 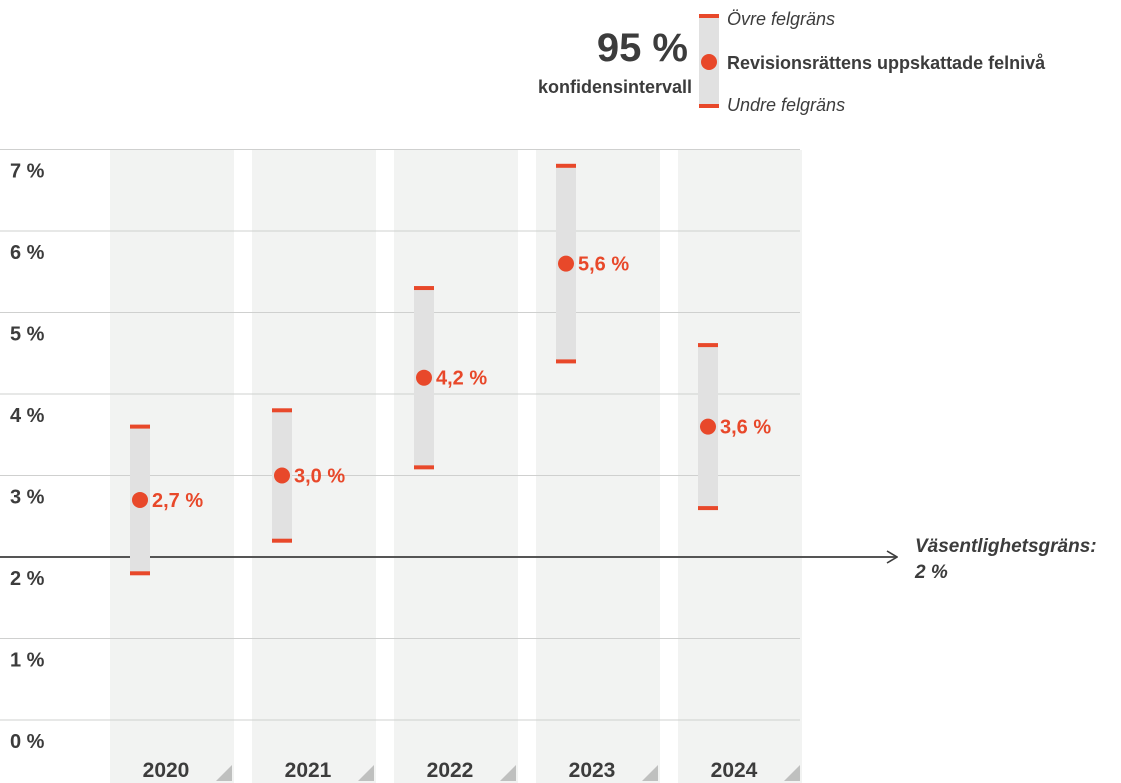 What do you see at coordinates (424, 288) in the screenshot?
I see `upper-bound-cap-2022` at bounding box center [424, 288].